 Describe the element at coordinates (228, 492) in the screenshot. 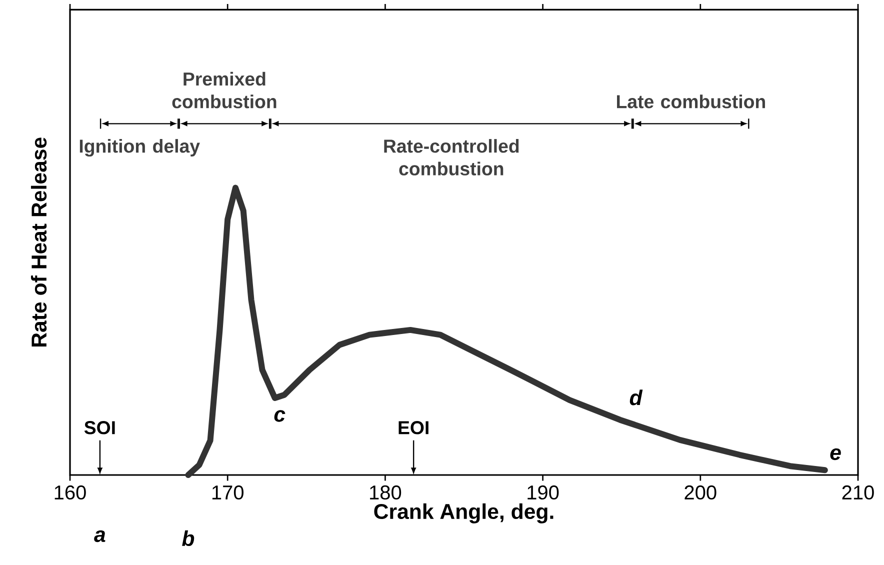

I see `x-tick-label: 170` at that location.